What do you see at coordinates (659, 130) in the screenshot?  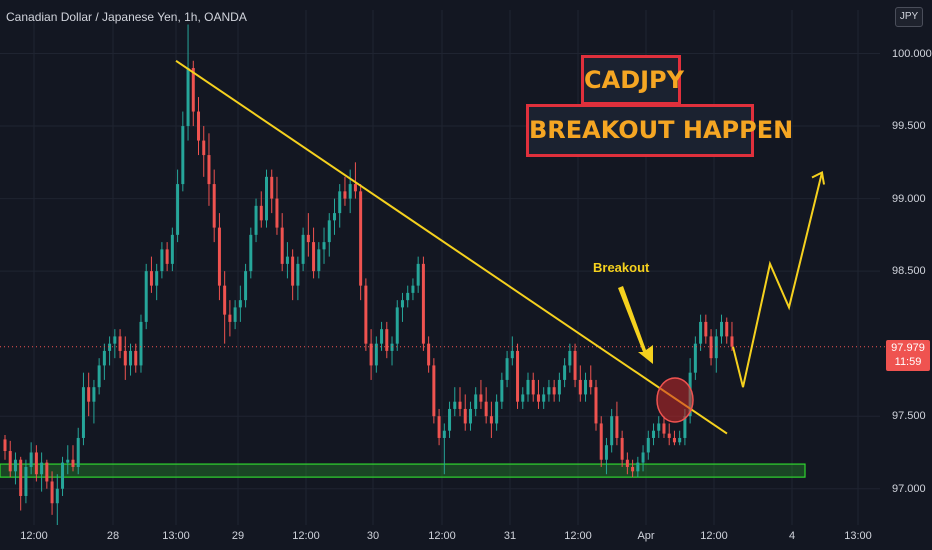 I see `banner-breakout: BREAKOUT HAPPEN` at bounding box center [659, 130].